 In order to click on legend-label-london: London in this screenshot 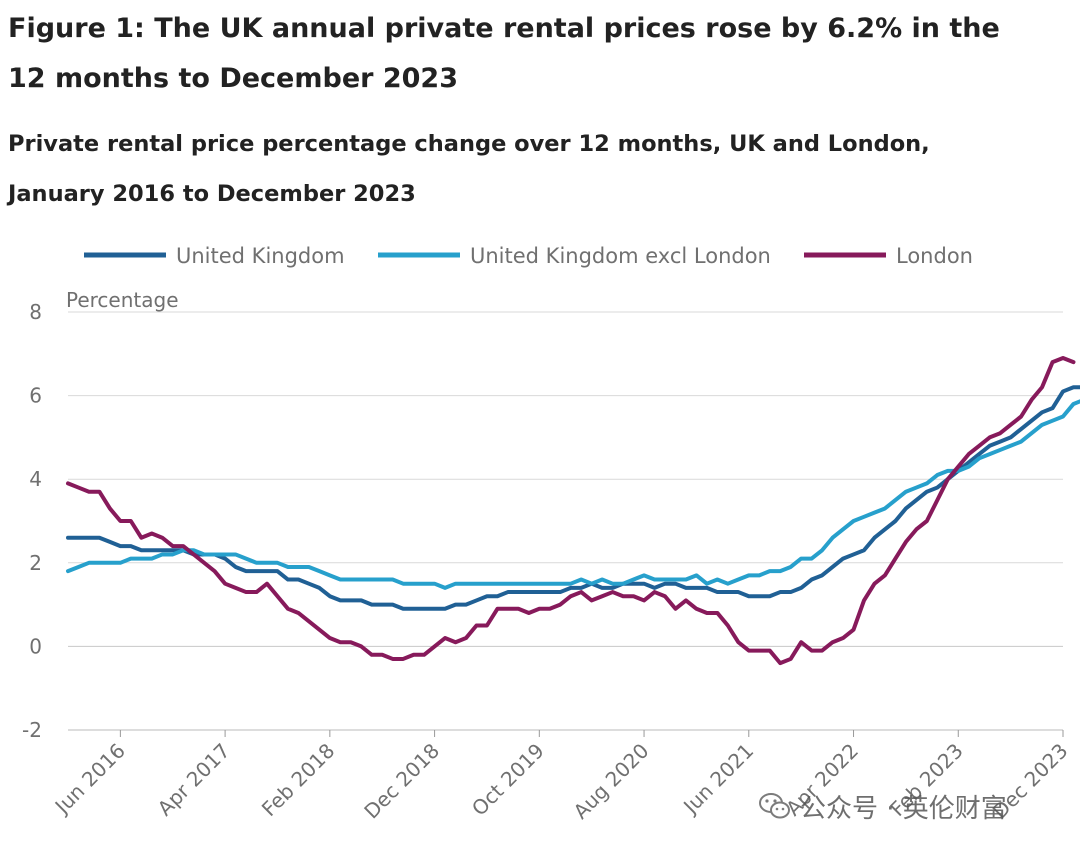, I will do `click(934, 256)`.